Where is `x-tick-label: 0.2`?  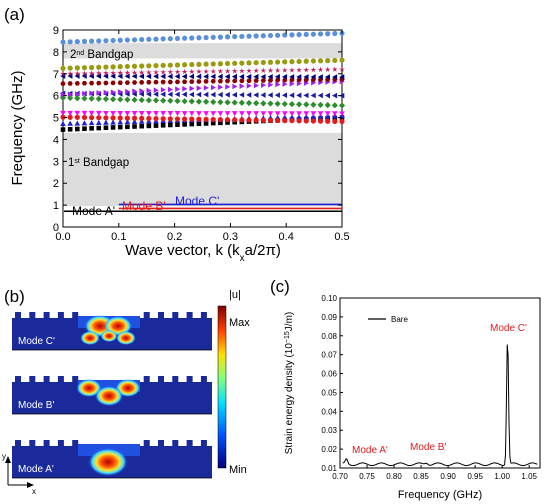
x-tick-label: 0.2 is located at coordinates (174, 237).